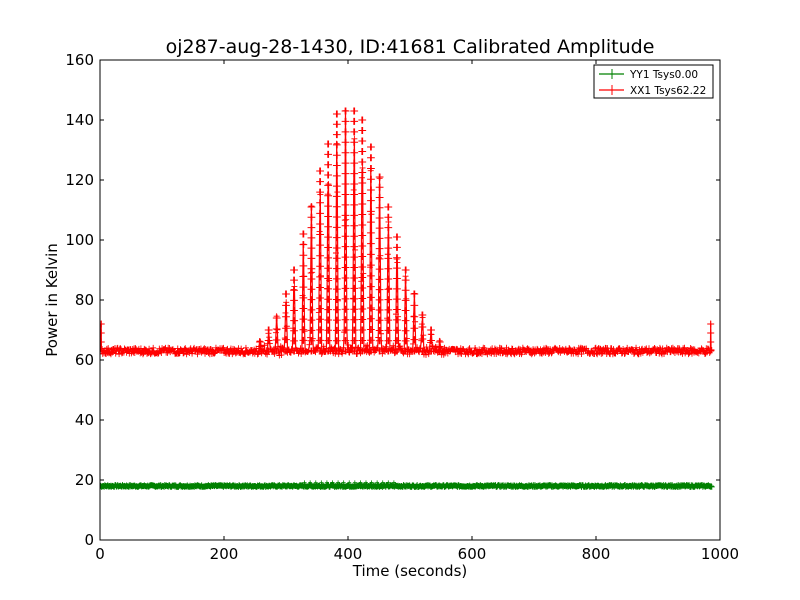 The width and height of the screenshot is (800, 600). I want to click on y-tick-label: 20, so click(84, 480).